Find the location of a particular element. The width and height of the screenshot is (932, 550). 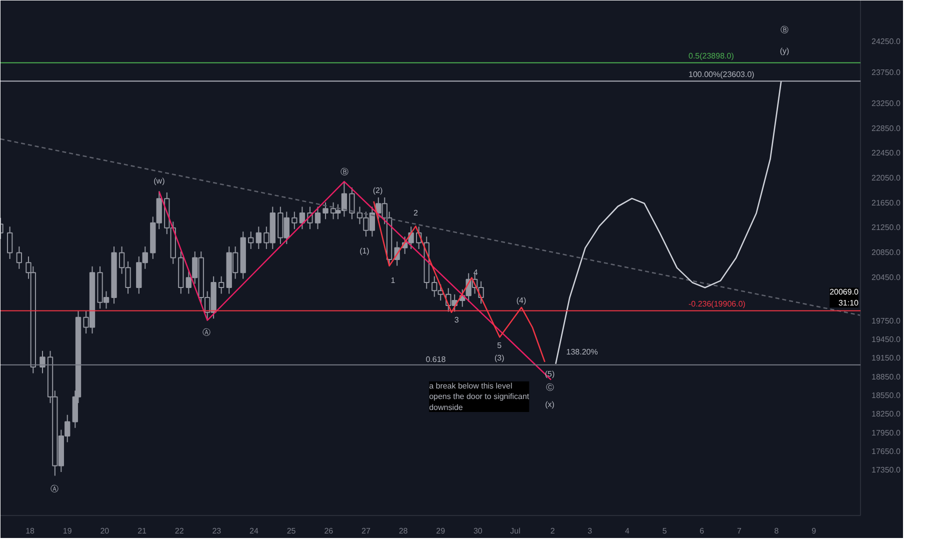

y-tick-label: 24250.0 is located at coordinates (886, 41).